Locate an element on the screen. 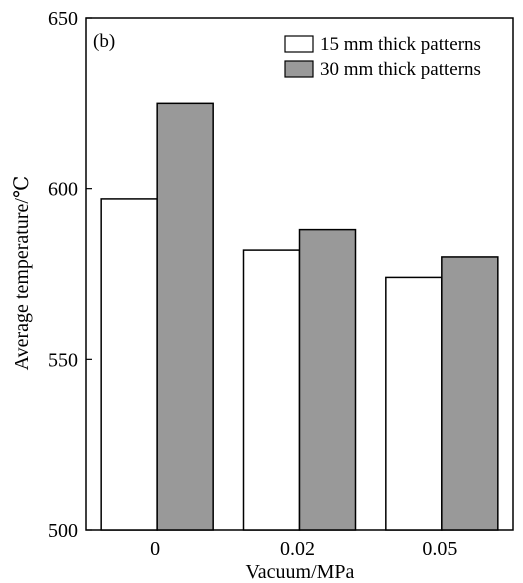 The height and width of the screenshot is (583, 523). y-axis-title: Average temperature/℃ is located at coordinates (22, 273).